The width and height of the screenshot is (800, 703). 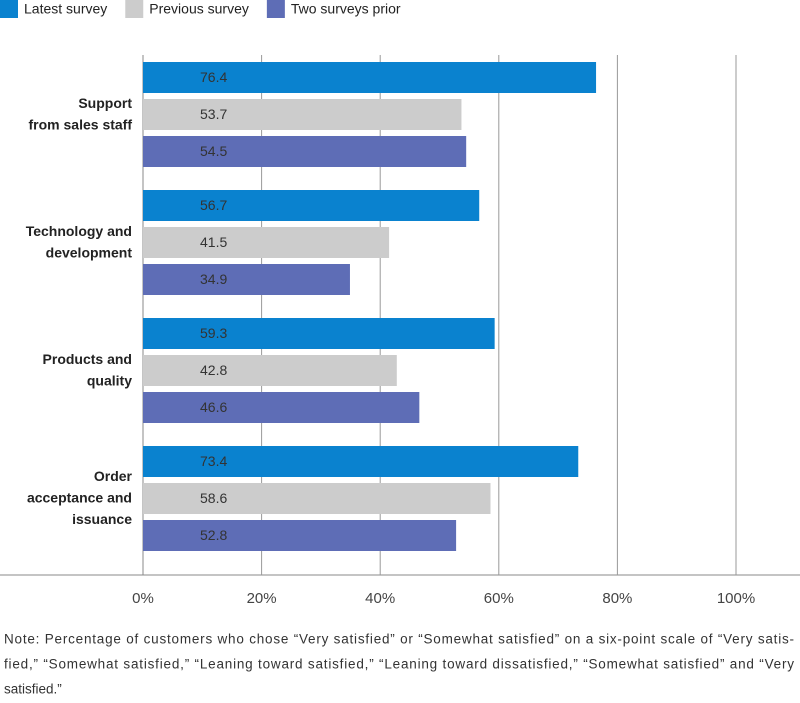 What do you see at coordinates (213, 77) in the screenshot?
I see `value-label: 76.4` at bounding box center [213, 77].